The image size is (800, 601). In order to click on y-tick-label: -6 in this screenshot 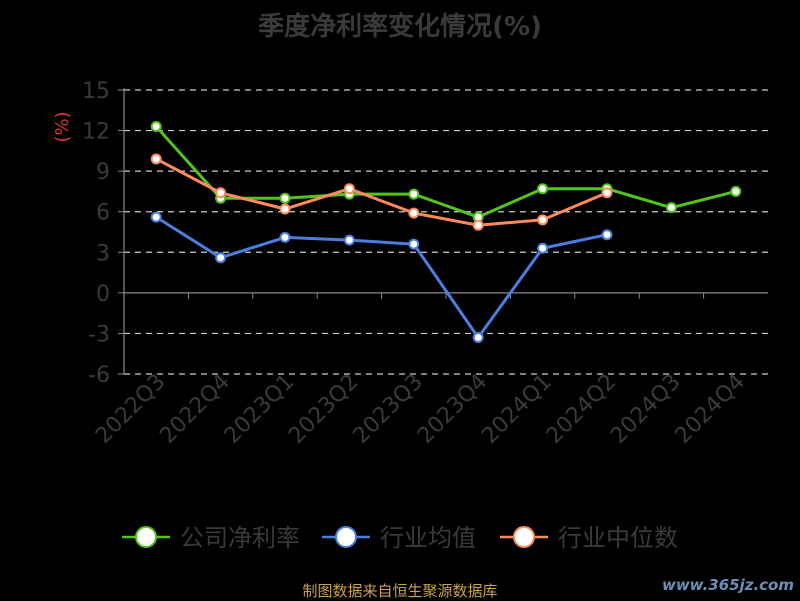, I will do `click(99, 375)`.